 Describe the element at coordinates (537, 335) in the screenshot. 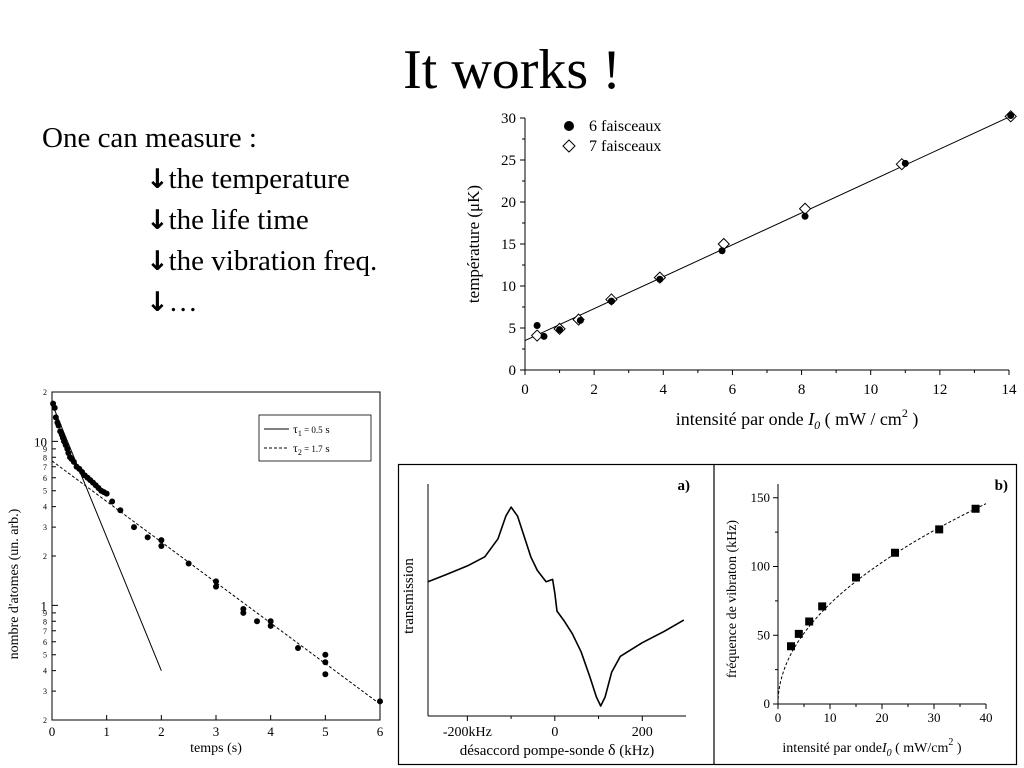

I see `data-point-7-faisceaux` at that location.